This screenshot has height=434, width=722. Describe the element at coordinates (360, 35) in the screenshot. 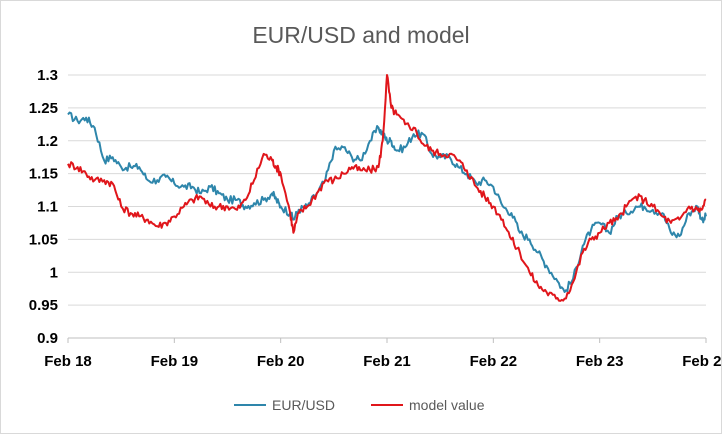

I see `chart-title: EUR/USD and model` at that location.